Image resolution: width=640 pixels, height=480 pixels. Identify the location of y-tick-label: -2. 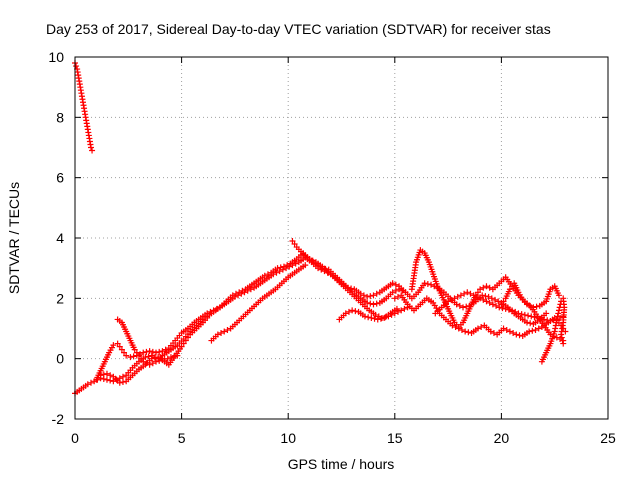
(58, 419).